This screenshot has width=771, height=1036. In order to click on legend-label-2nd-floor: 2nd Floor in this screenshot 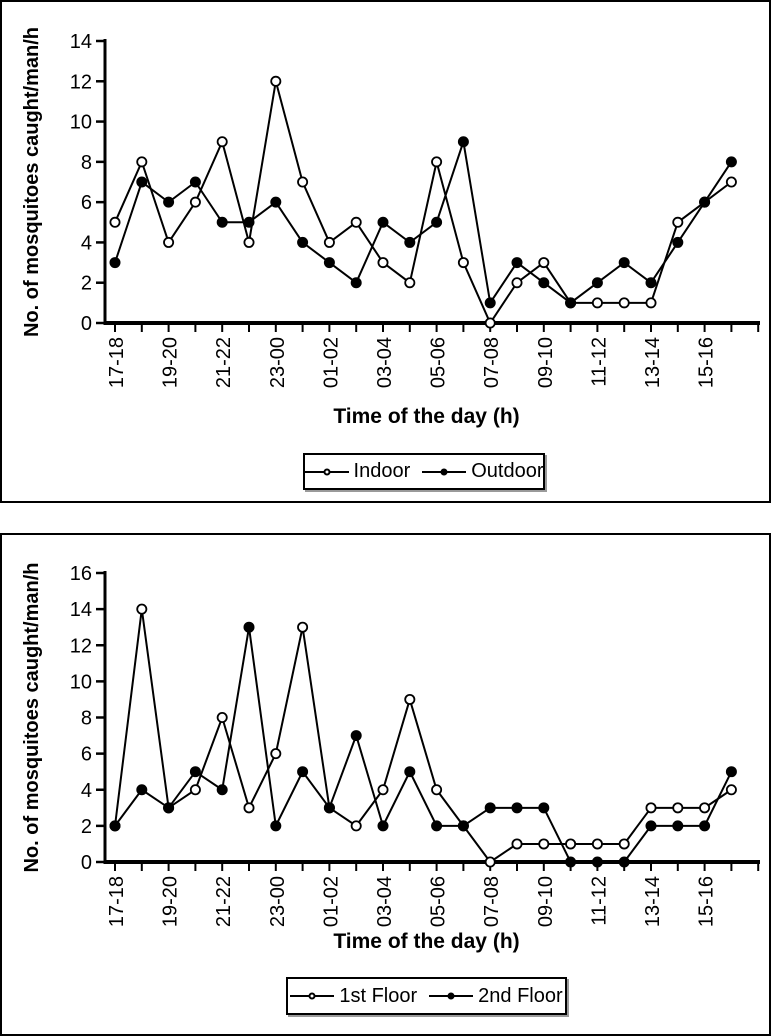, I will do `click(520, 995)`.